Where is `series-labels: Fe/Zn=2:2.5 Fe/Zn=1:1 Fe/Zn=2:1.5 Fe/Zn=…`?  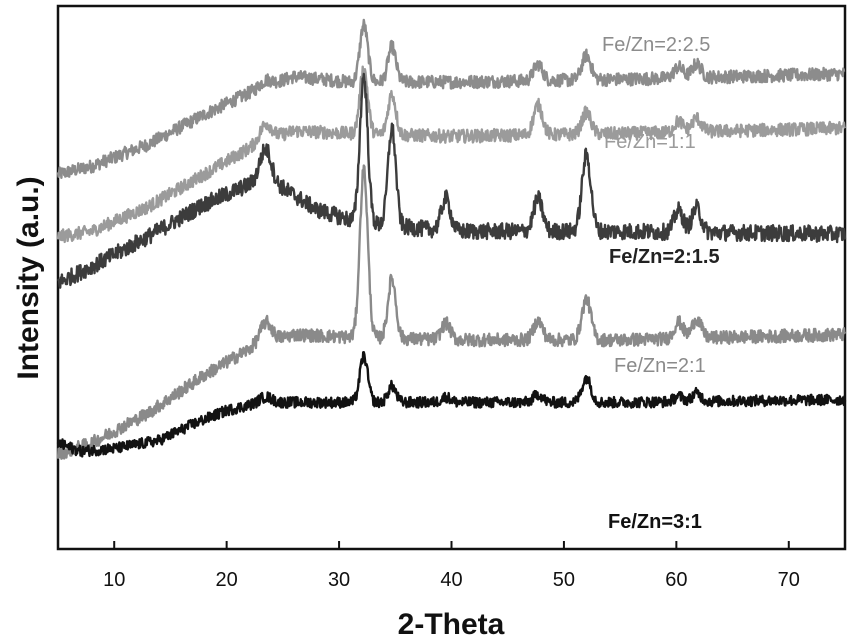 series-labels: Fe/Zn=2:2.5 Fe/Zn=1:1 Fe/Zn=2:1.5 Fe/Zn=… is located at coordinates (661, 283).